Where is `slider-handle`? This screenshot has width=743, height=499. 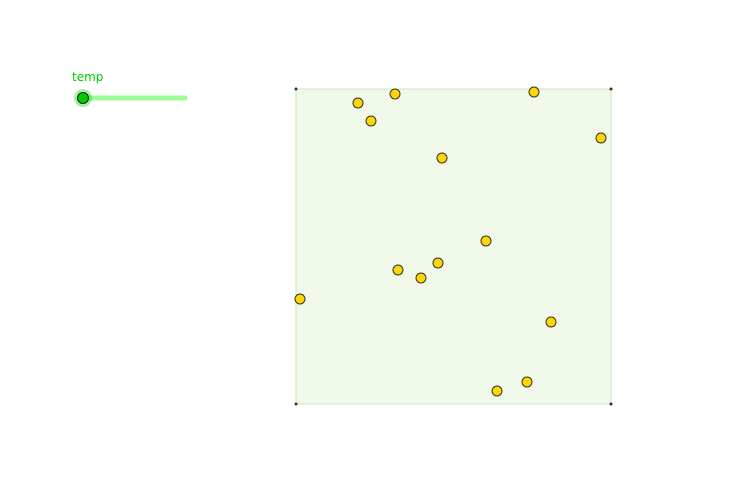
slider-handle is located at coordinates (83, 98).